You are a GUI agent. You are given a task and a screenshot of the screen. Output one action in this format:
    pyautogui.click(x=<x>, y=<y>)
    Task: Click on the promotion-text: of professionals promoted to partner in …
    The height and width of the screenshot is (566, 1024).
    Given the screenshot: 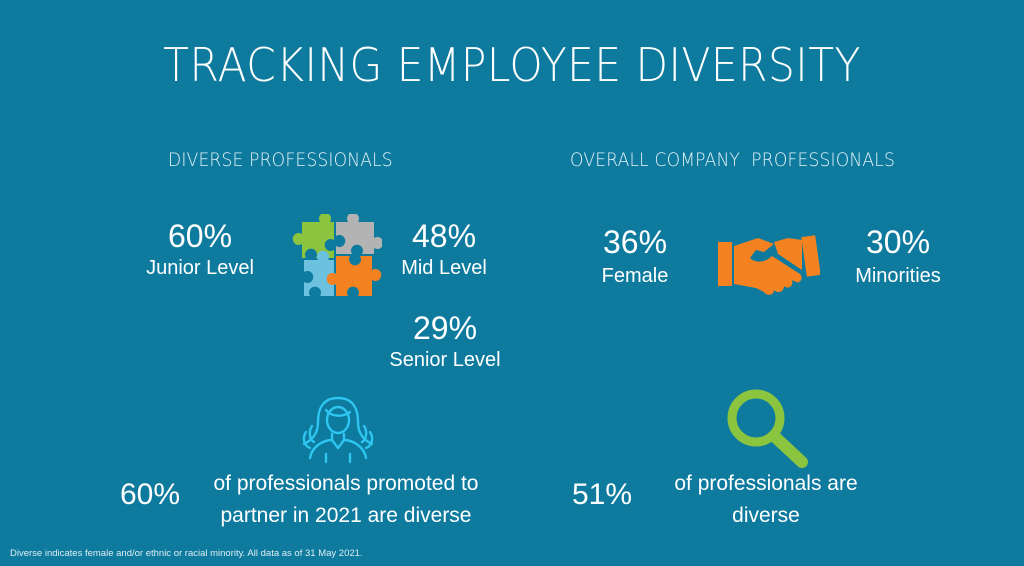 What is the action you would take?
    pyautogui.click(x=346, y=500)
    